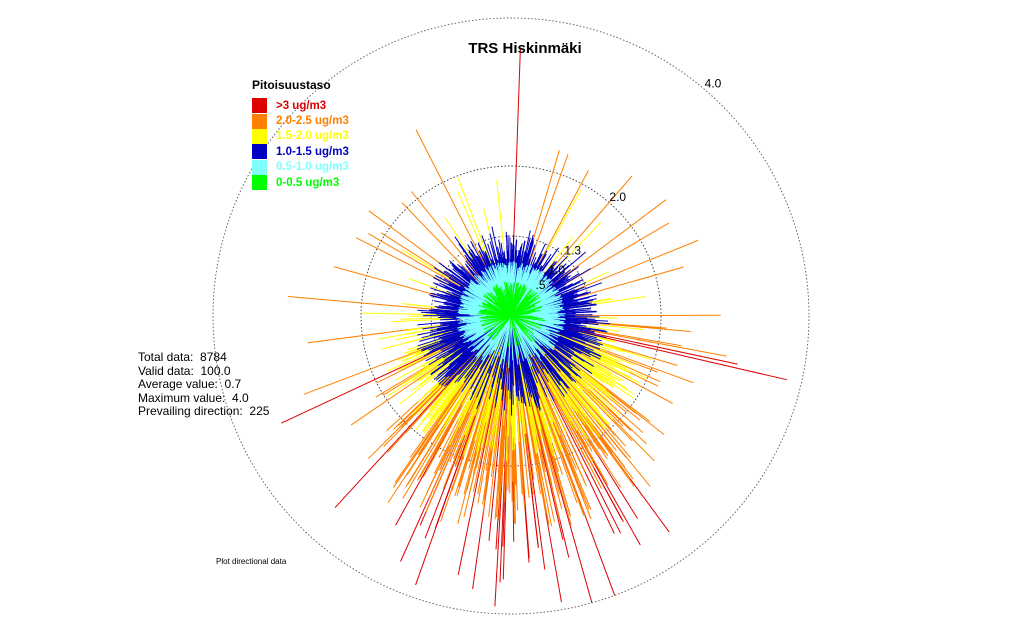 Image resolution: width=1024 pixels, height=634 pixels. Describe the element at coordinates (184, 370) in the screenshot. I see `stat-valid-data: Valid data: 100.0` at that location.